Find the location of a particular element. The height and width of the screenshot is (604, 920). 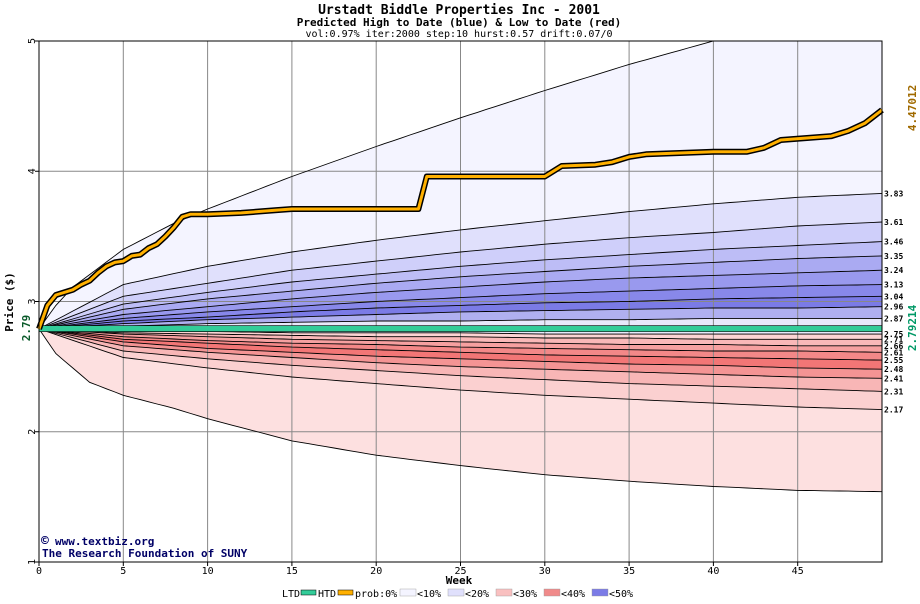

legend-htd-swatch is located at coordinates (345, 592).